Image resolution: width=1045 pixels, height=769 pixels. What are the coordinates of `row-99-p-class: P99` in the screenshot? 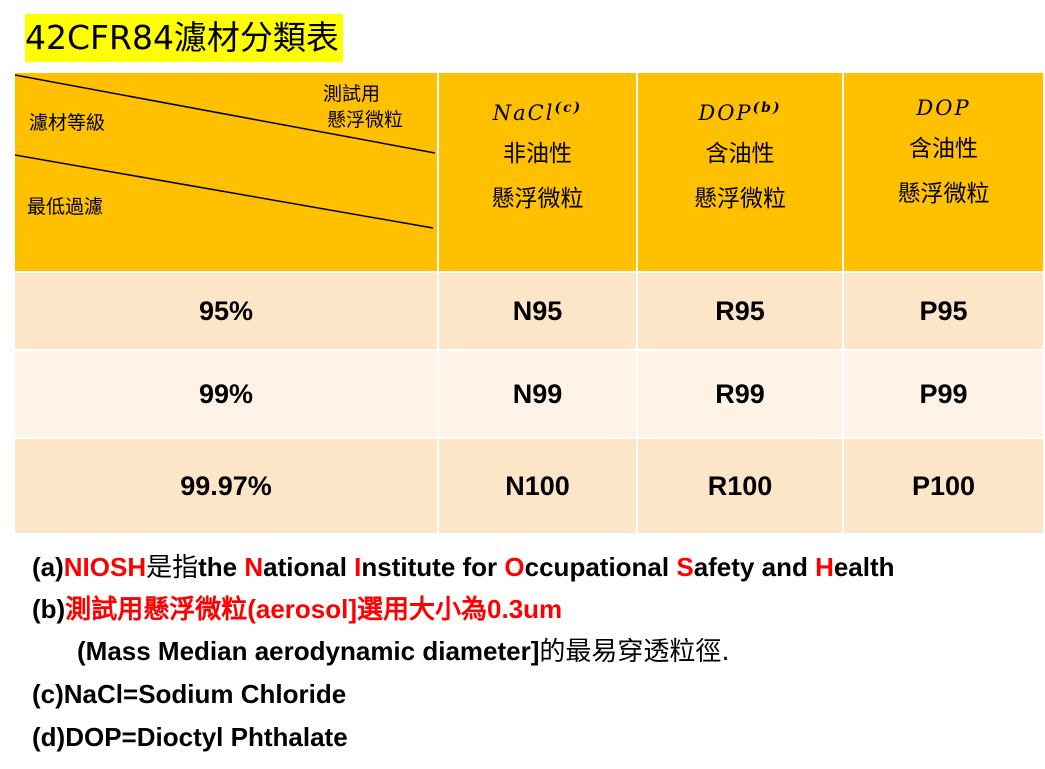 It's located at (943, 394).